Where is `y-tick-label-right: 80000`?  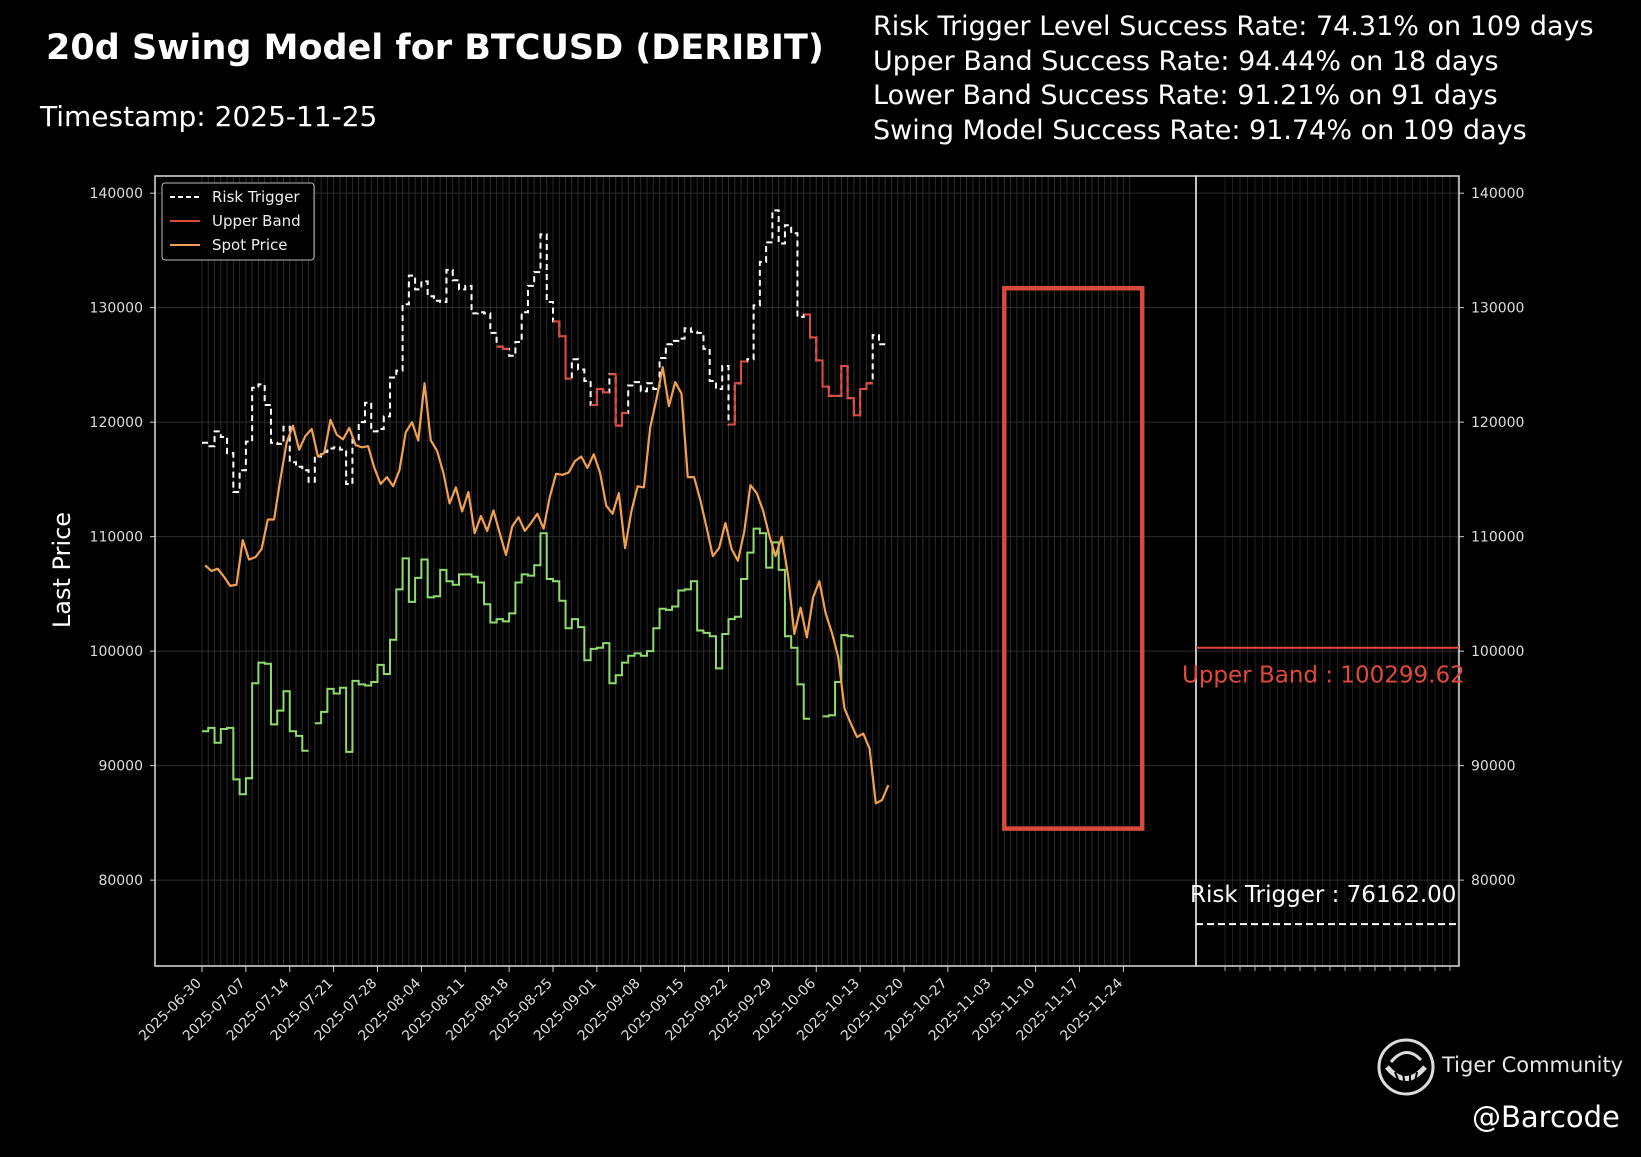
y-tick-label-right: 80000 is located at coordinates (1493, 881).